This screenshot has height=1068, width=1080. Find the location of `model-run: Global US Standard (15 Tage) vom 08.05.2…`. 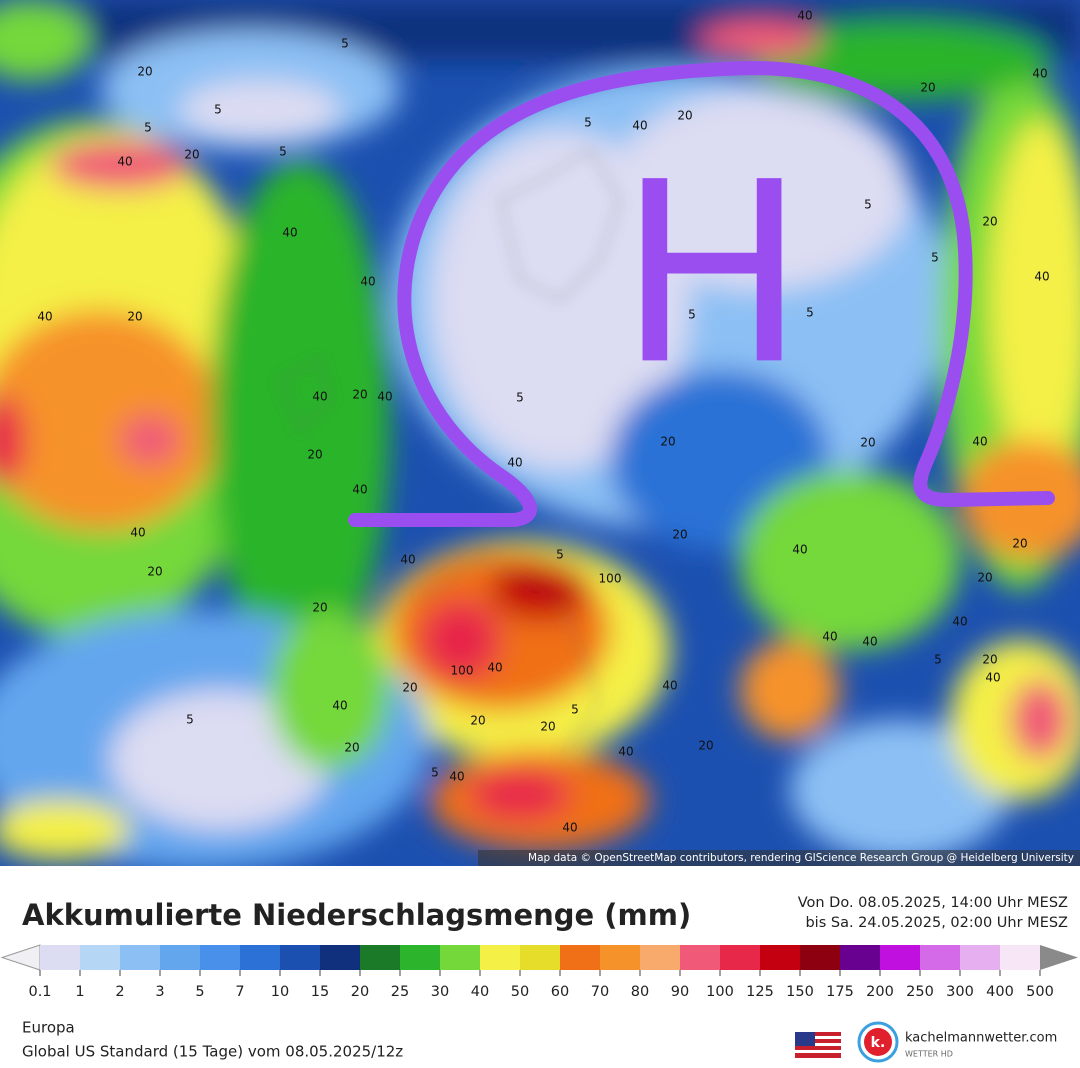

model-run: Global US Standard (15 Tage) vom 08.05.2… is located at coordinates (212, 1052).